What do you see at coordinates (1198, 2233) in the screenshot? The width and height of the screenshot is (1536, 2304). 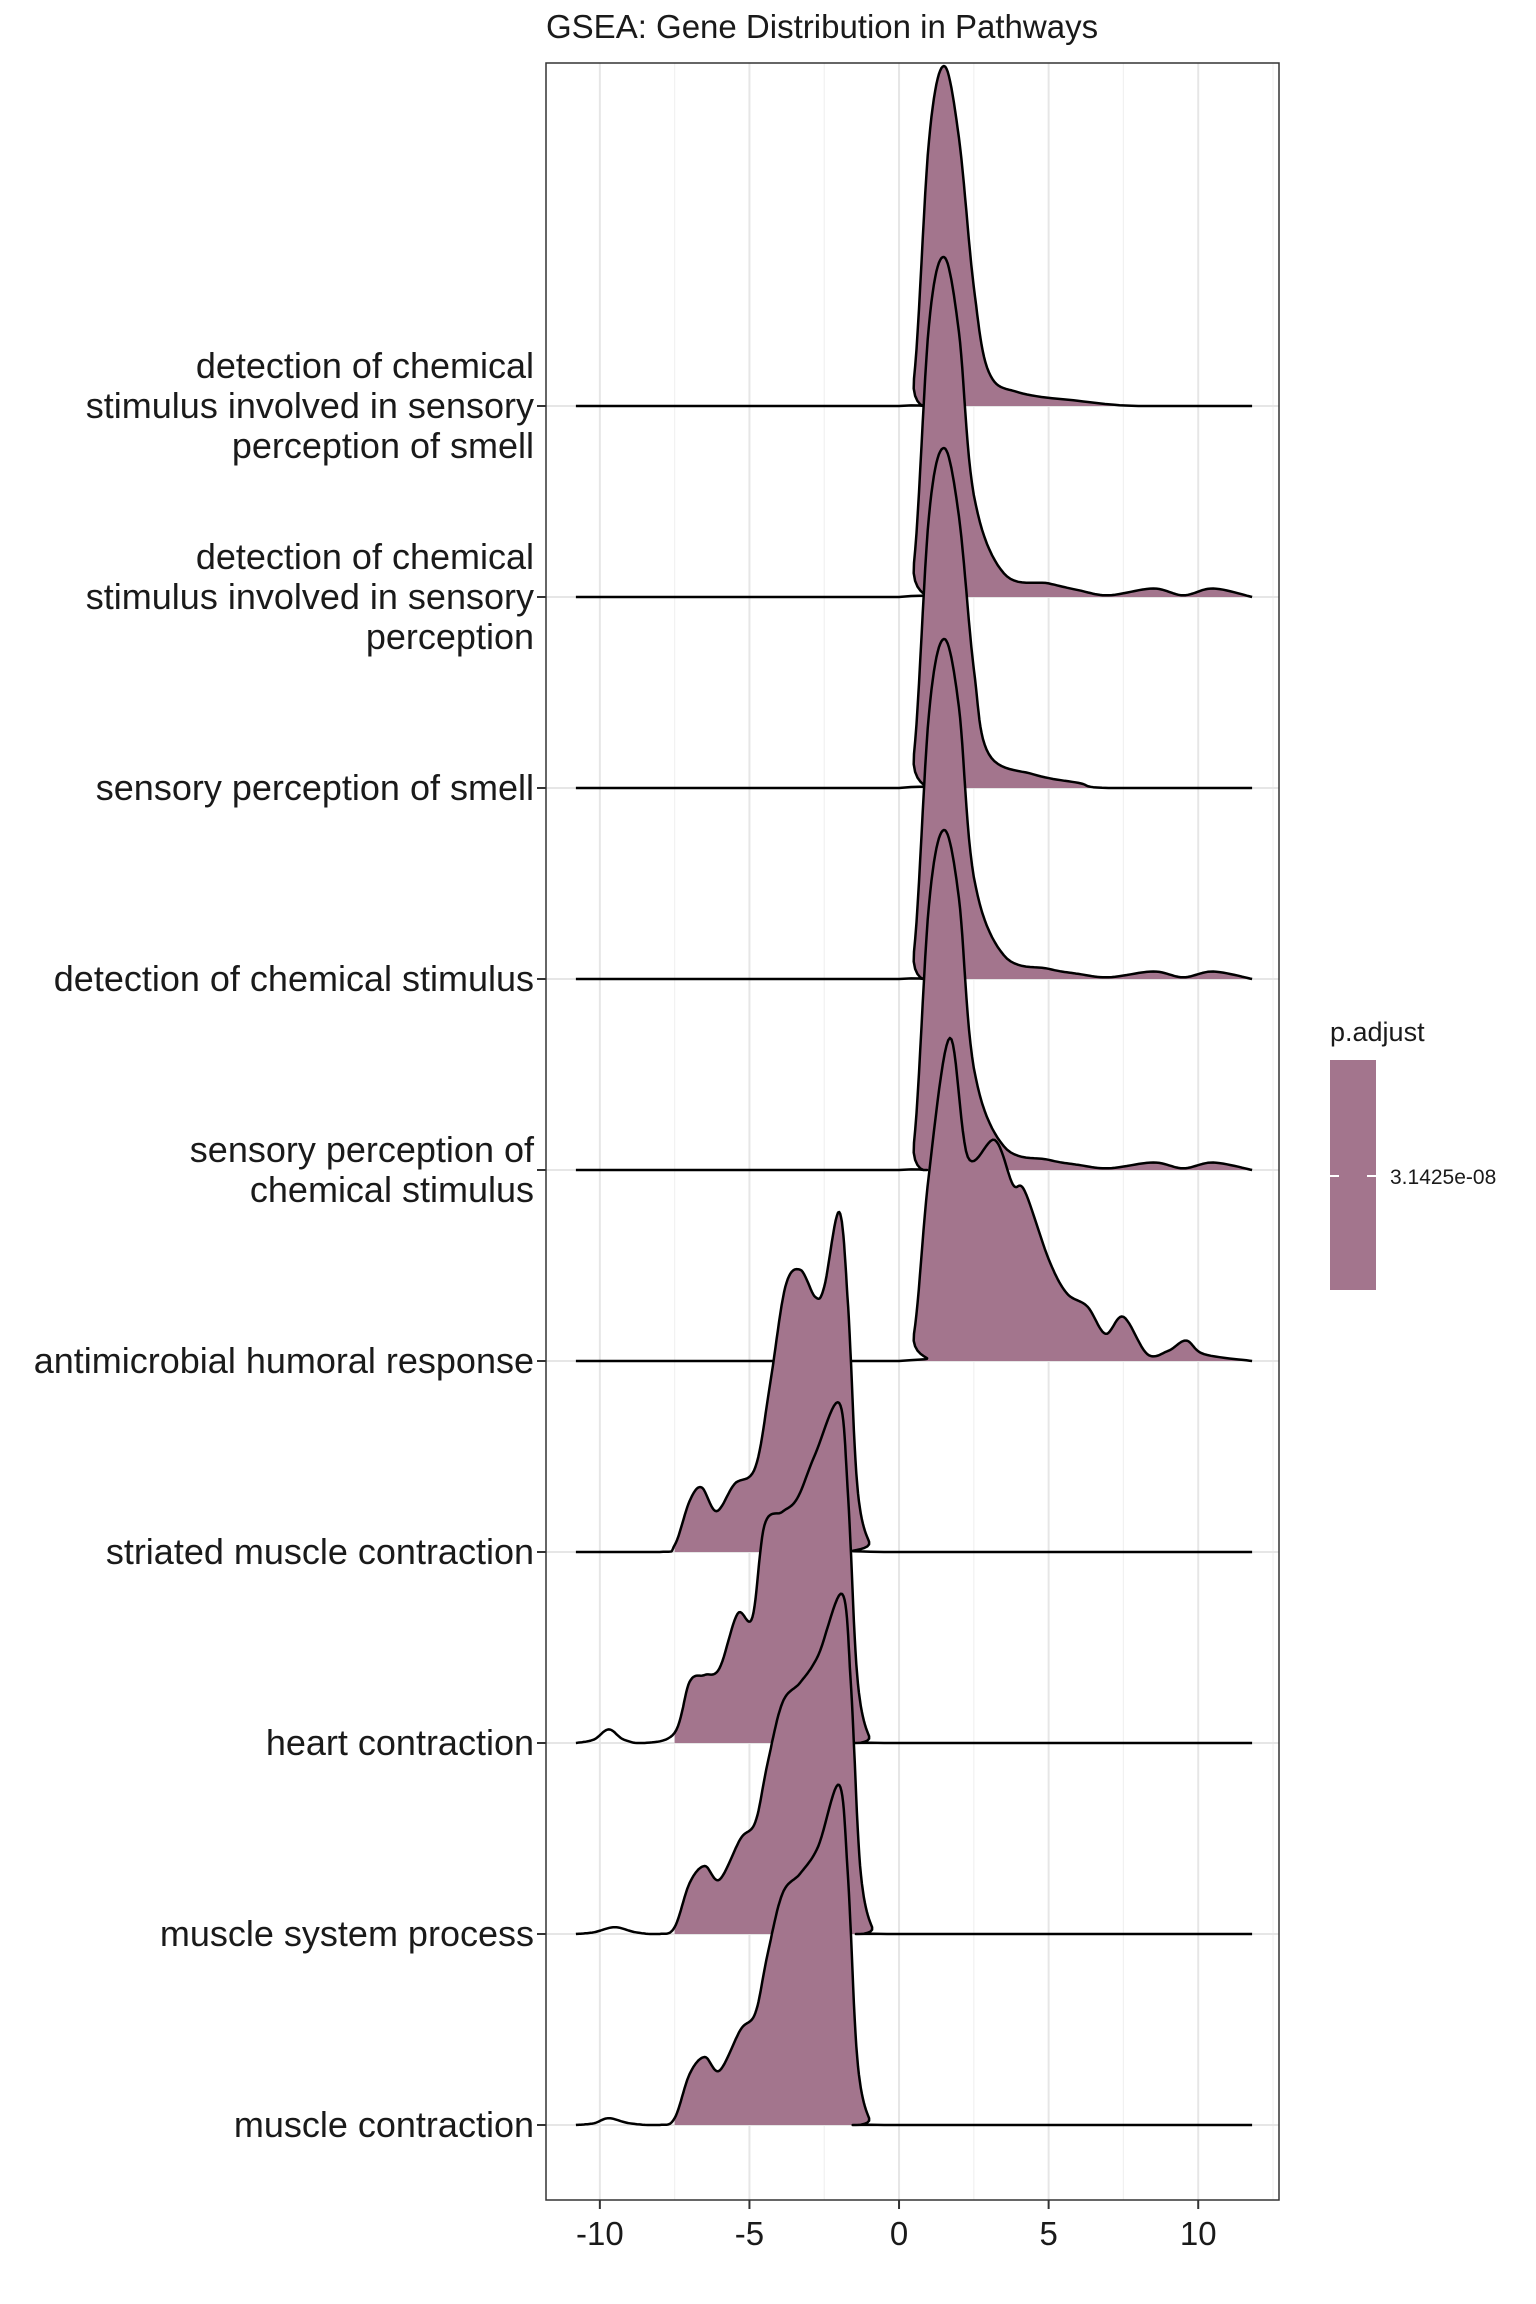 I see `x-tick-label: 10` at bounding box center [1198, 2233].